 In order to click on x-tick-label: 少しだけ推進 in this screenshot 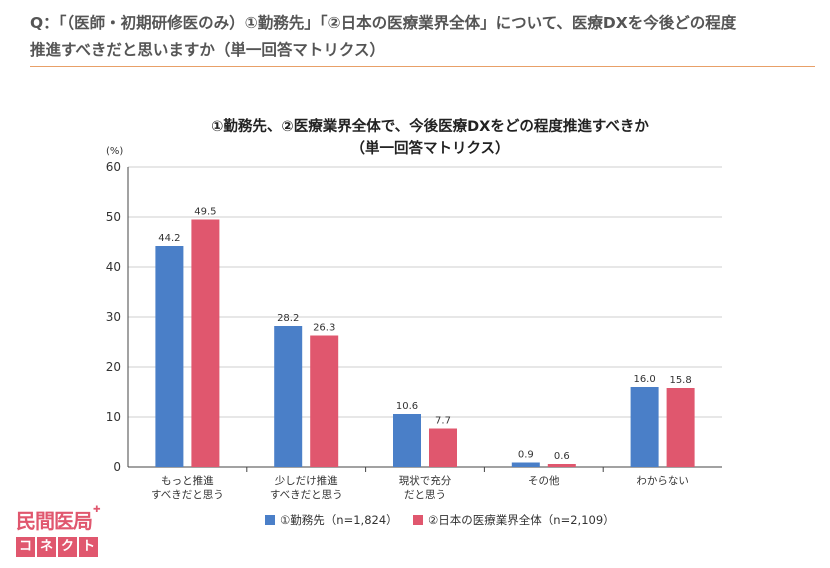, I will do `click(306, 480)`.